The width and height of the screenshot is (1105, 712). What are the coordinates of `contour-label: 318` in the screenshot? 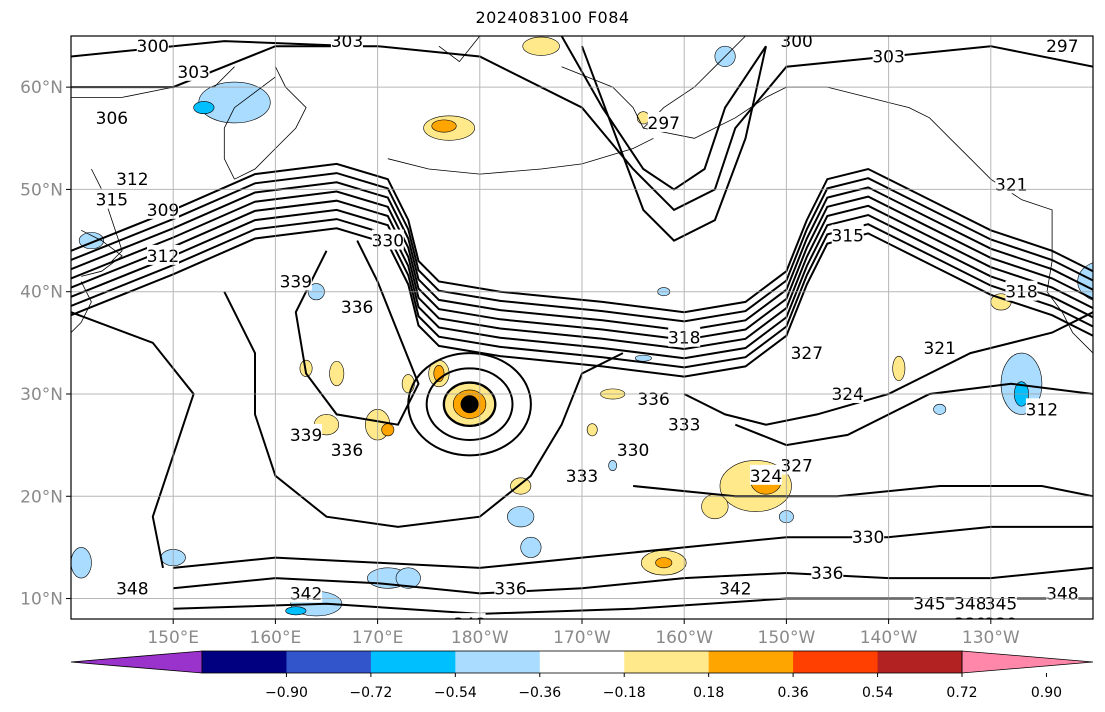 It's located at (1021, 293).